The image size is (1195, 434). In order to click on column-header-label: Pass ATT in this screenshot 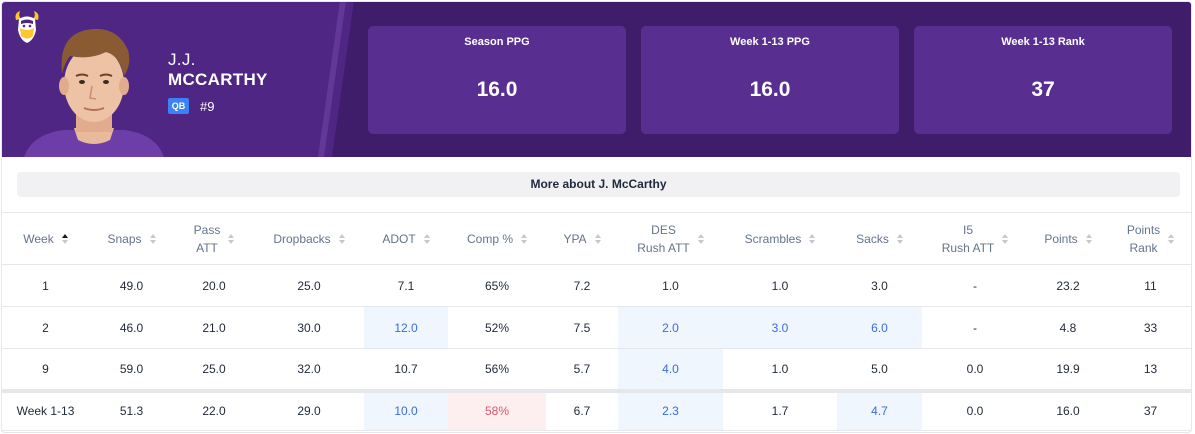, I will do `click(207, 239)`.